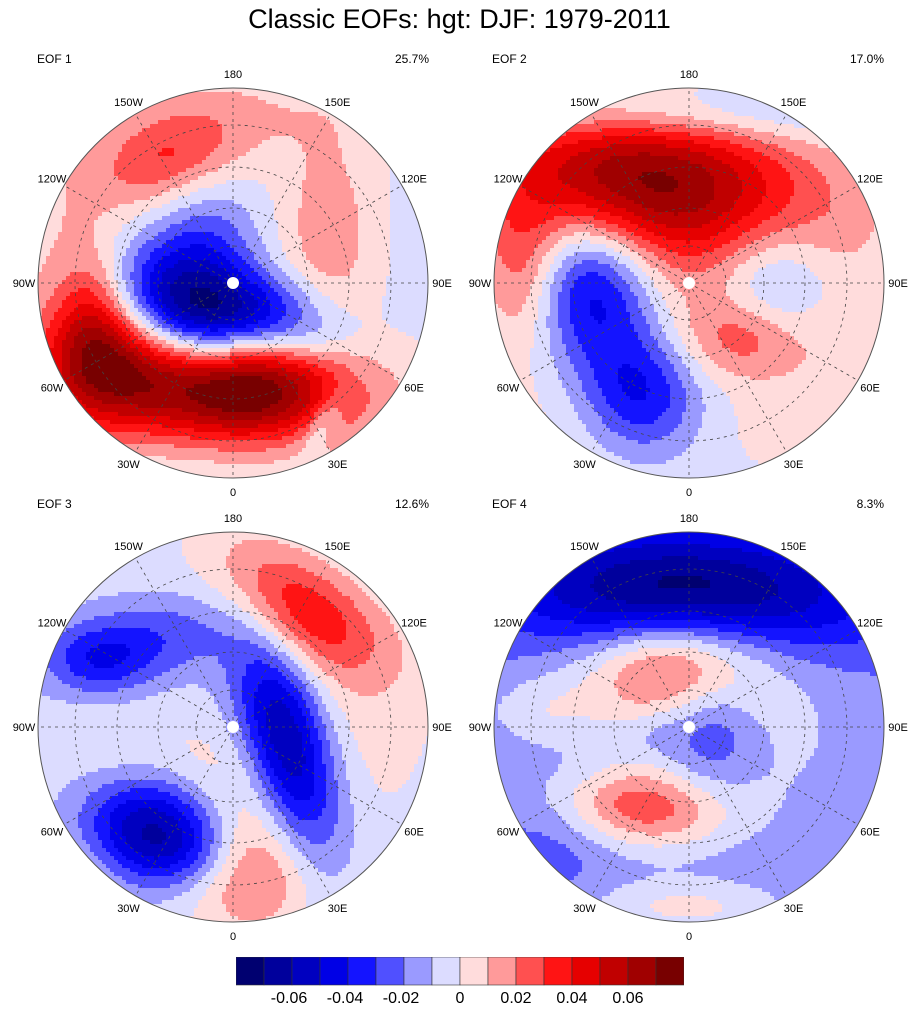  I want to click on colorbar-tick-label: 0.04, so click(572, 998).